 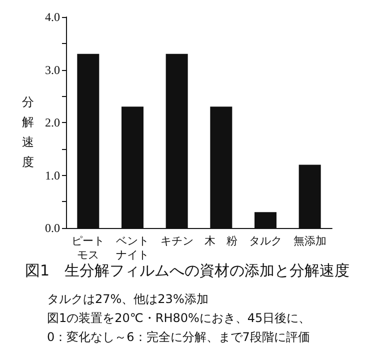 What do you see at coordinates (28, 132) in the screenshot?
I see `y-axis-title: 分解速度` at bounding box center [28, 132].